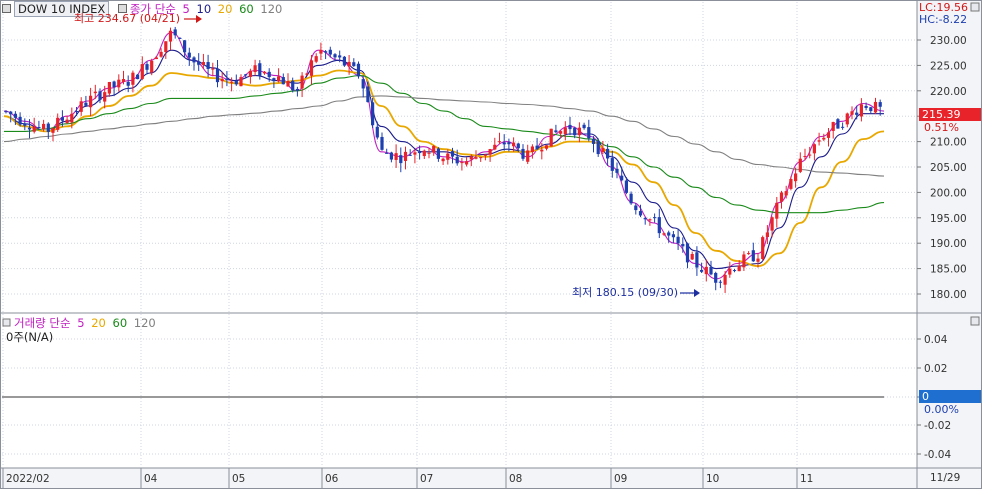 This screenshot has height=489, width=982. Describe the element at coordinates (941, 409) in the screenshot. I see `volume-change-label: 0.00%` at that location.